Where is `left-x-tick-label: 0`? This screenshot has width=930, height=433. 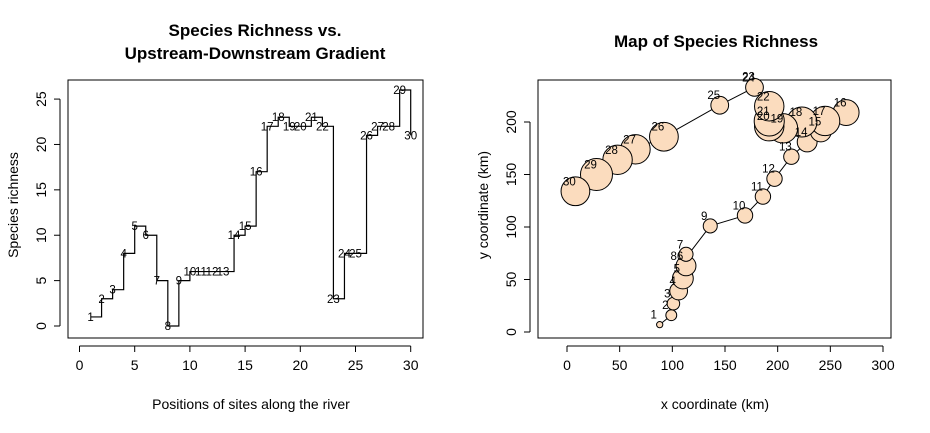
left-x-tick-label: 0 is located at coordinates (80, 365).